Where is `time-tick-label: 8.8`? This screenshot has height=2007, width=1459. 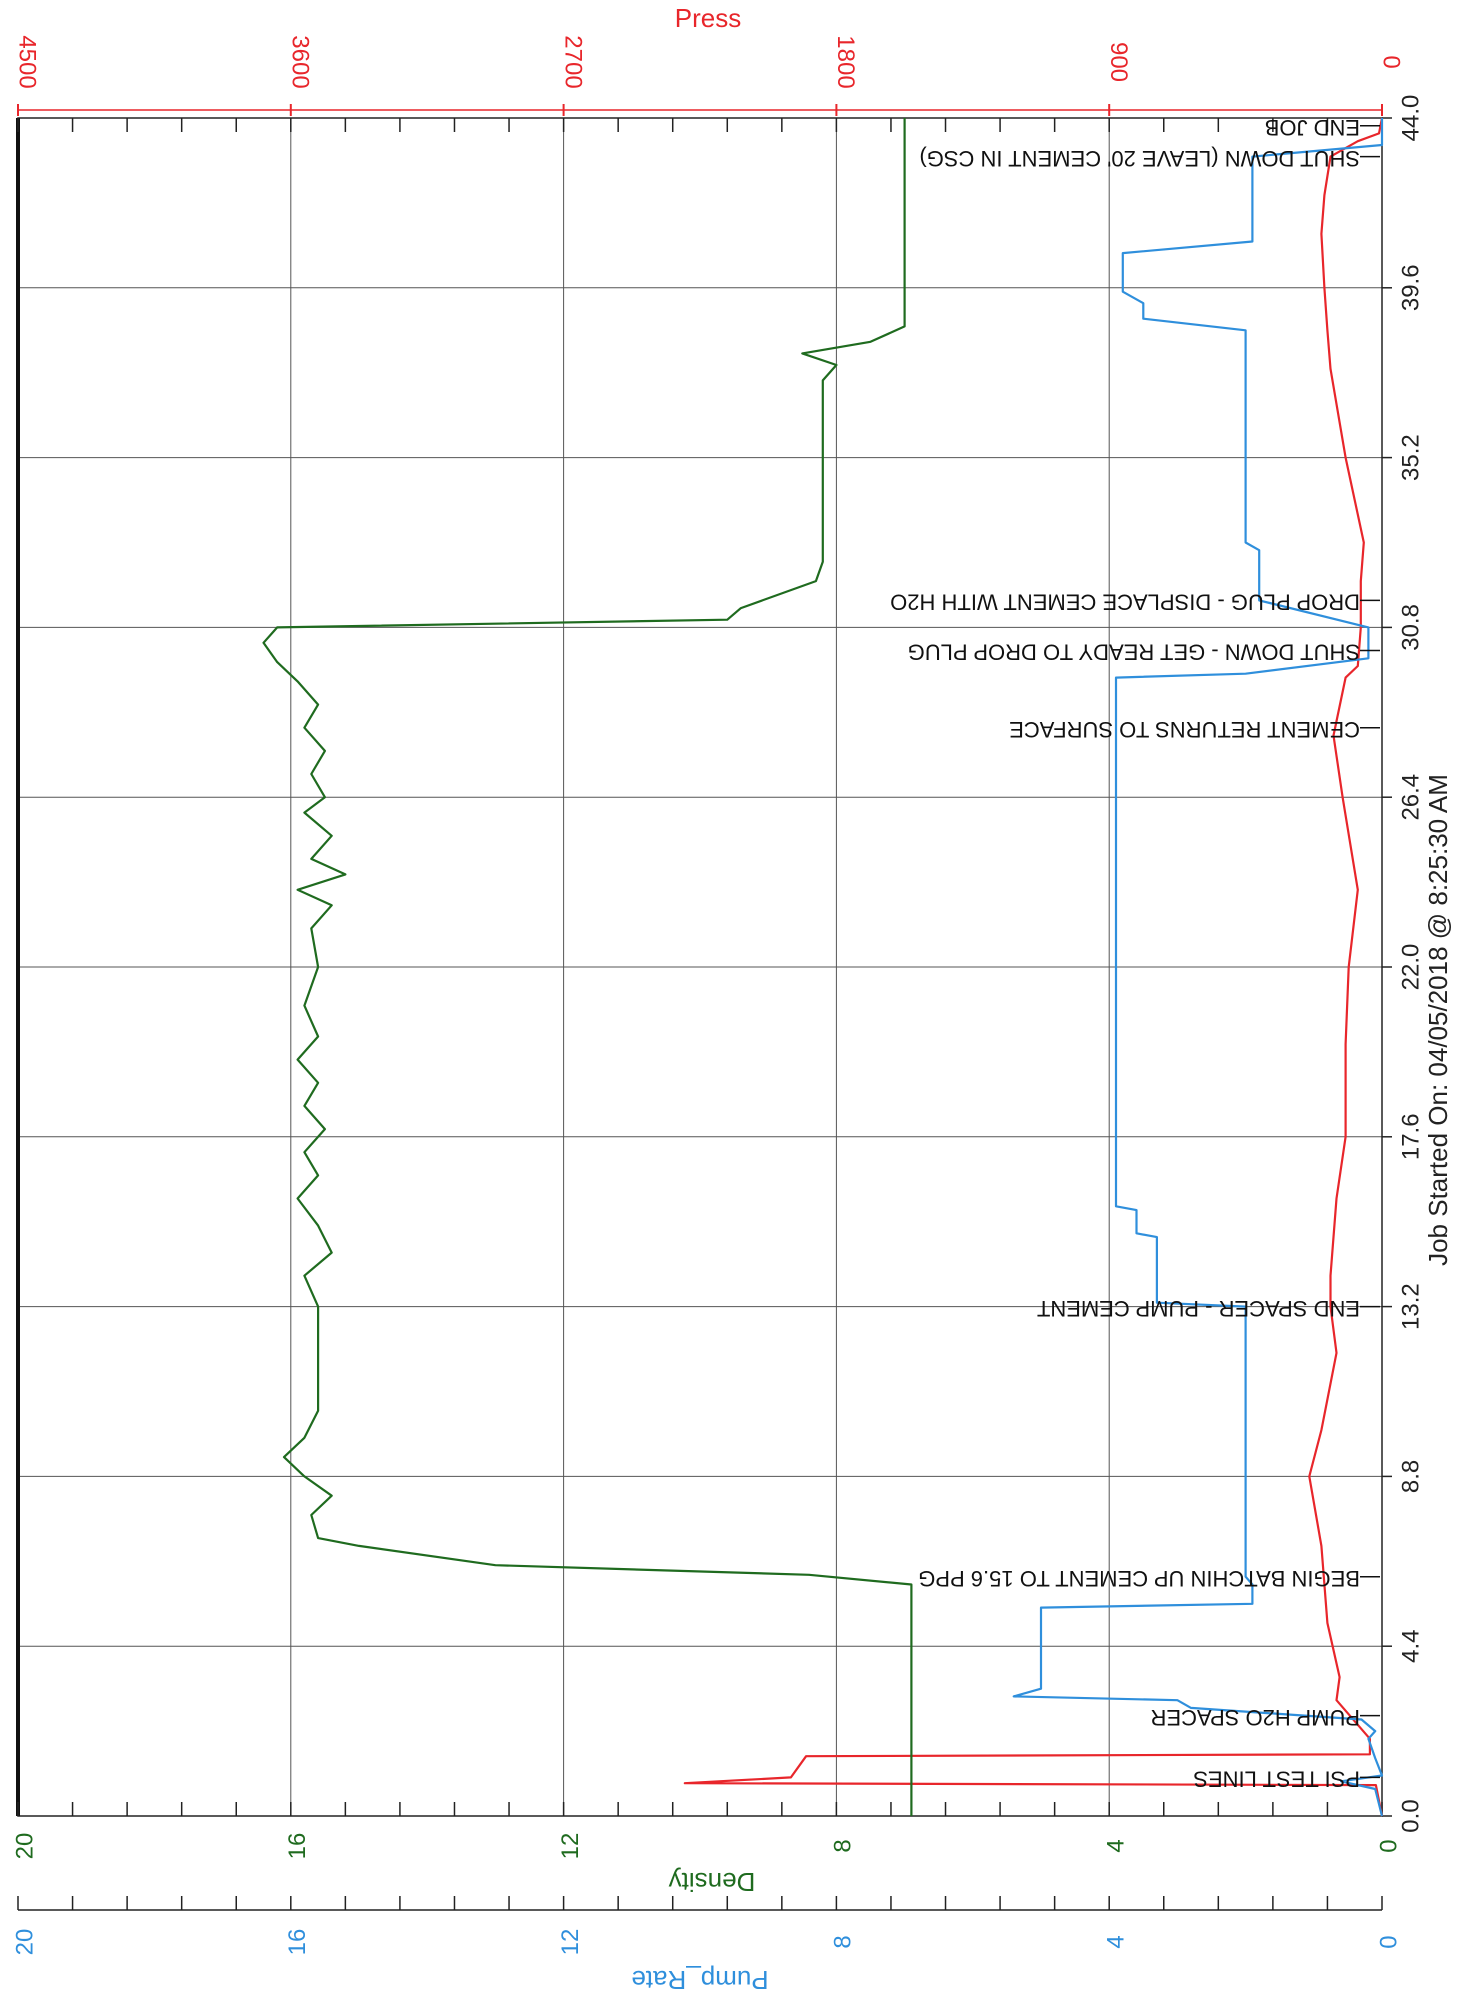
time-tick-label: 8.8 is located at coordinates (1410, 1476).